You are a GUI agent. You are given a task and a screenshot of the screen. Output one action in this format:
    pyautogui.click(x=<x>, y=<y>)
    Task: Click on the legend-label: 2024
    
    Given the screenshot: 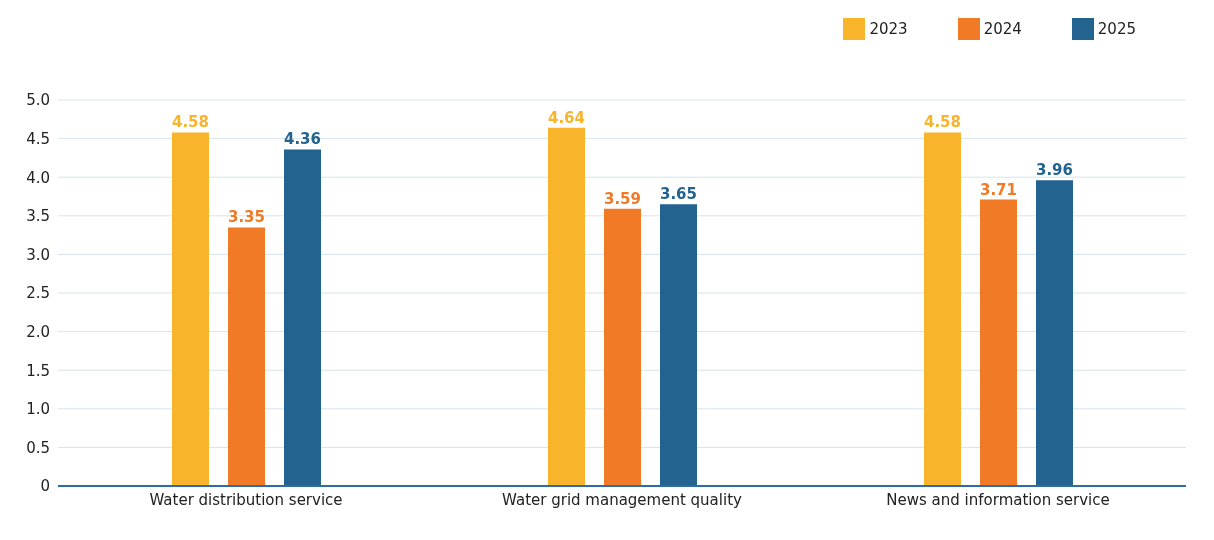 What is the action you would take?
    pyautogui.click(x=1002, y=28)
    